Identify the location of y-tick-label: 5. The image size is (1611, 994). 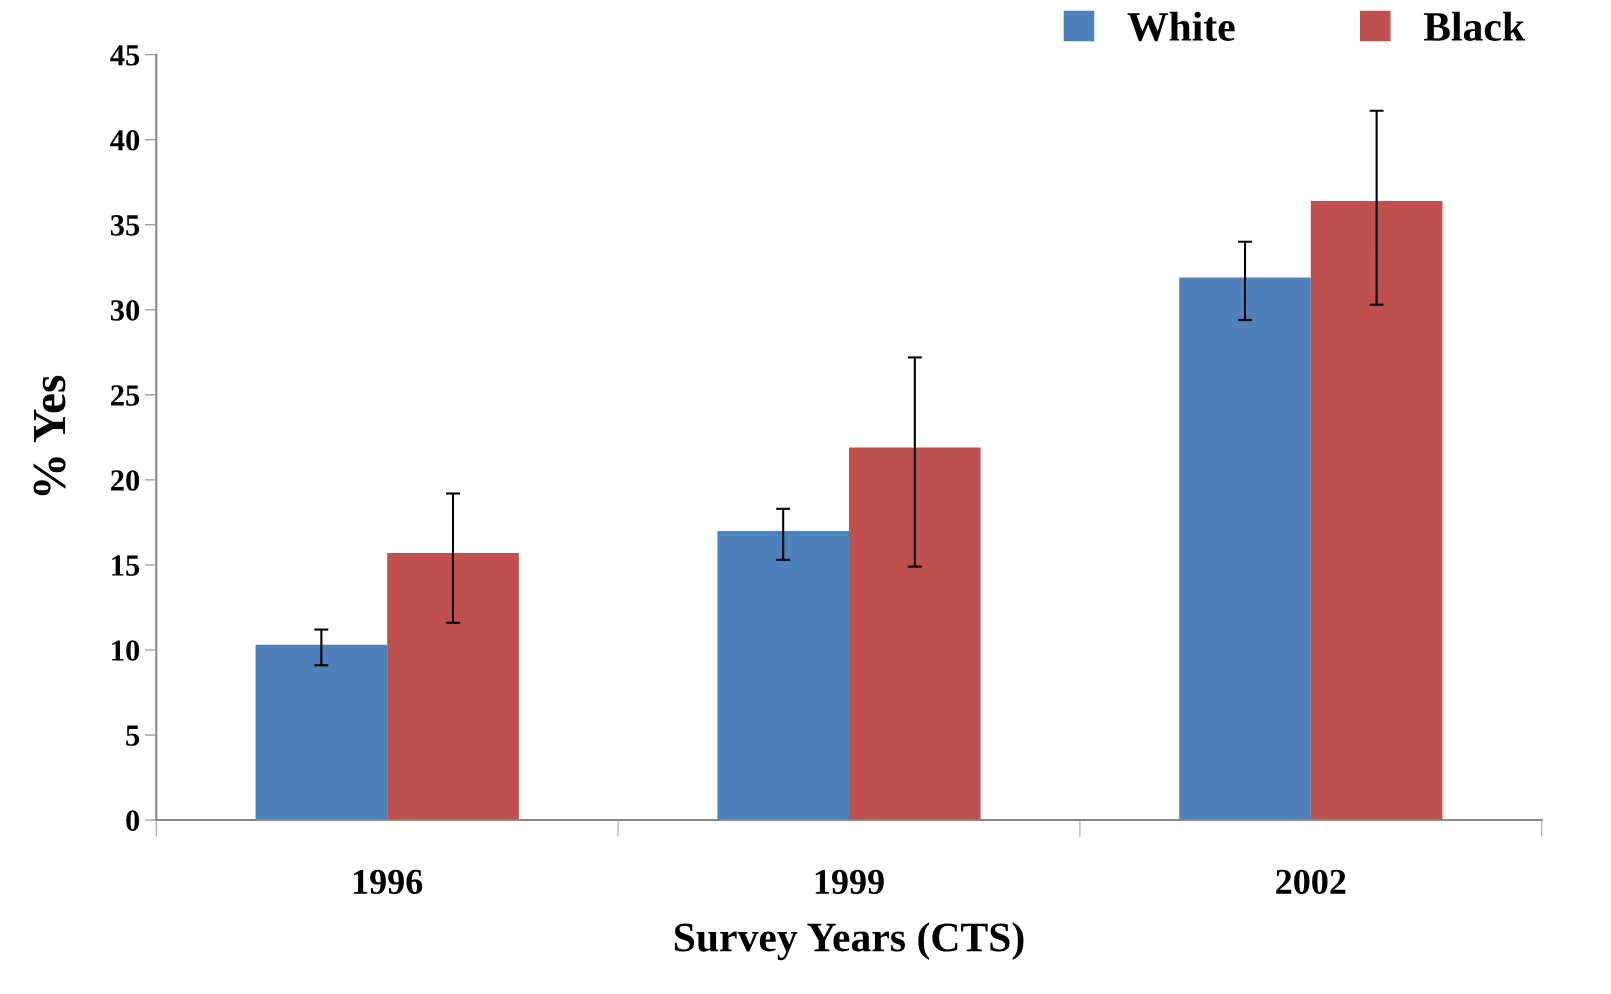
(133, 735).